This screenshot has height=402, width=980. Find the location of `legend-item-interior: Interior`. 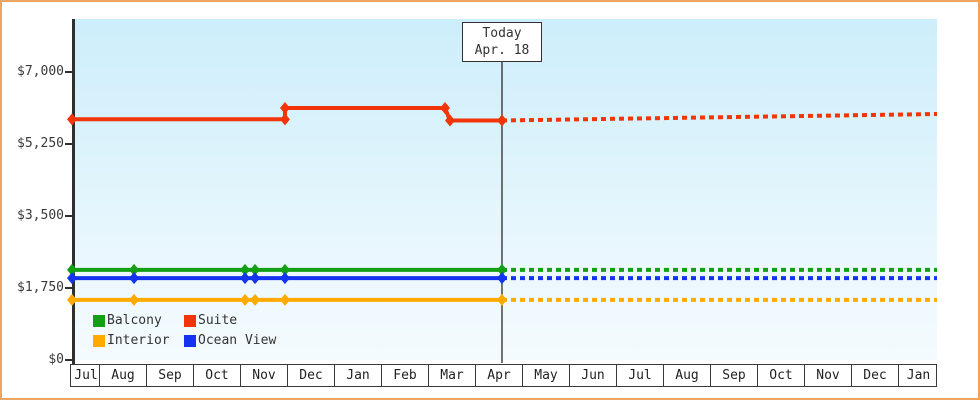

legend-item-interior: Interior is located at coordinates (138, 341).